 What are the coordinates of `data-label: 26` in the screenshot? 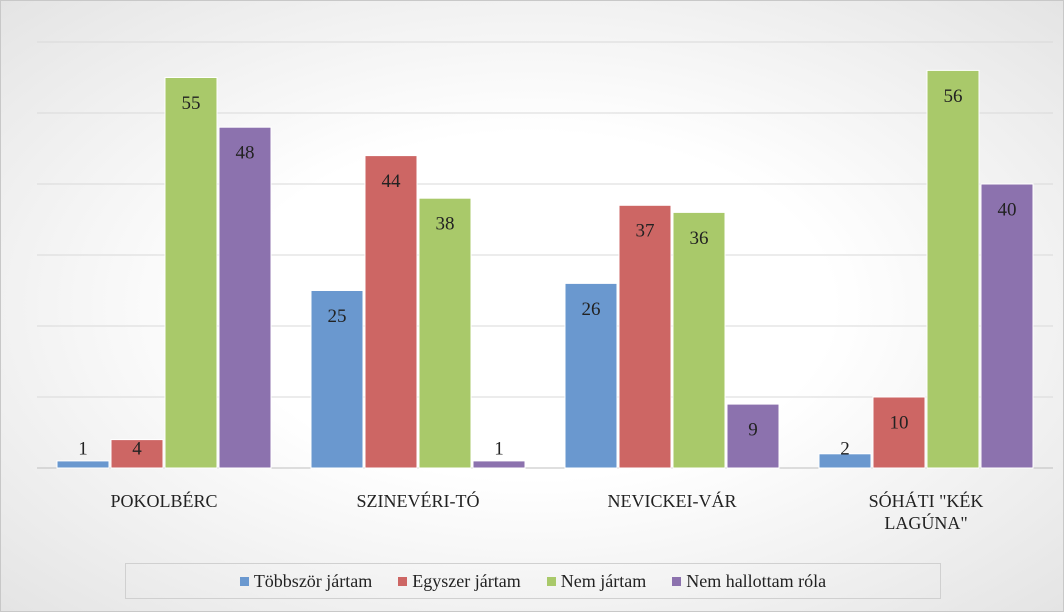 It's located at (591, 309).